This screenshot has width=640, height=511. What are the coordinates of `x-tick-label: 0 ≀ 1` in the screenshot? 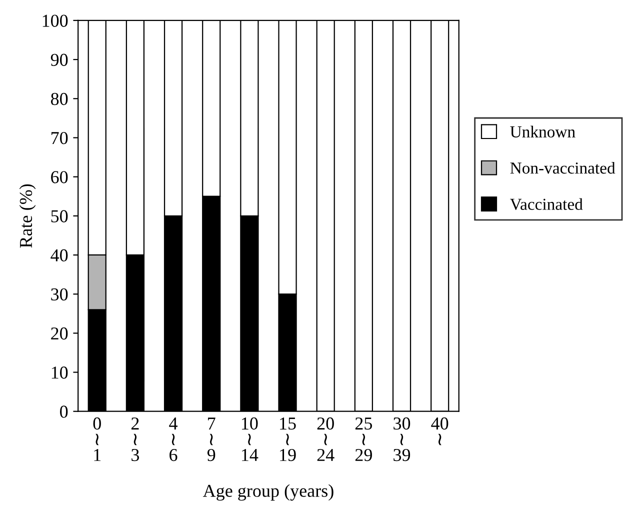 It's located at (97, 439).